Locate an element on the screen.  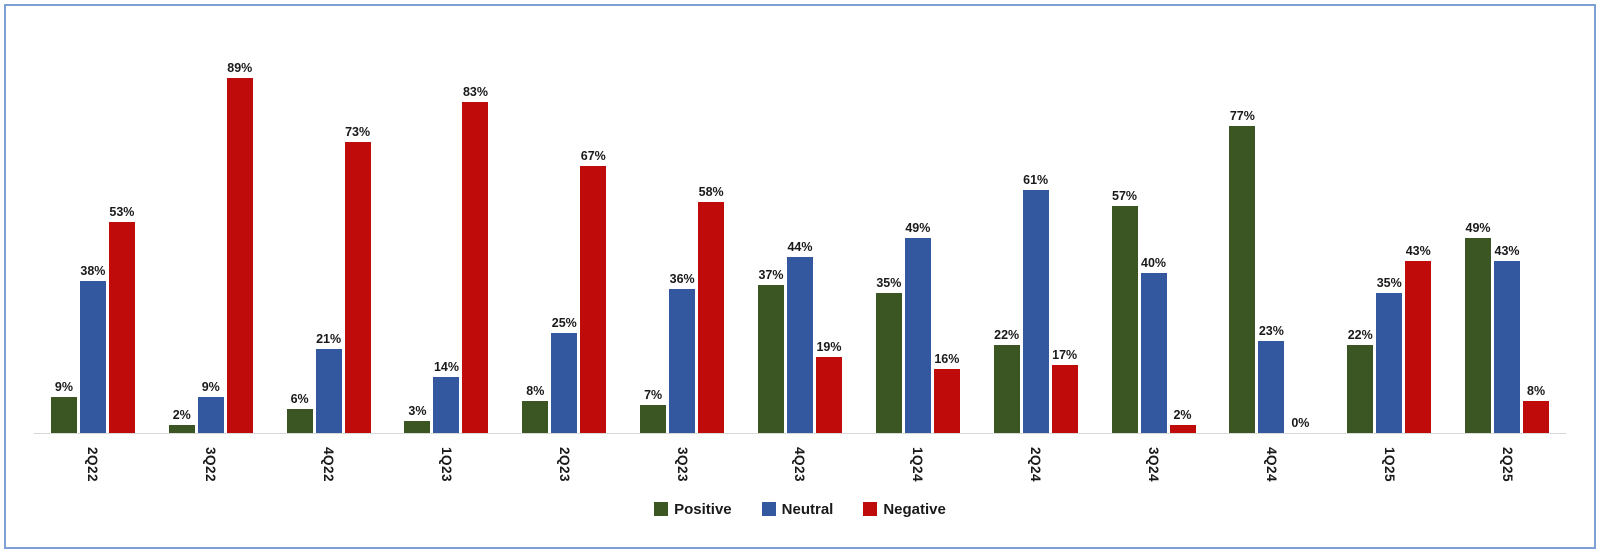
bar-cluster: 49% 43% 8% is located at coordinates (1507, 233).